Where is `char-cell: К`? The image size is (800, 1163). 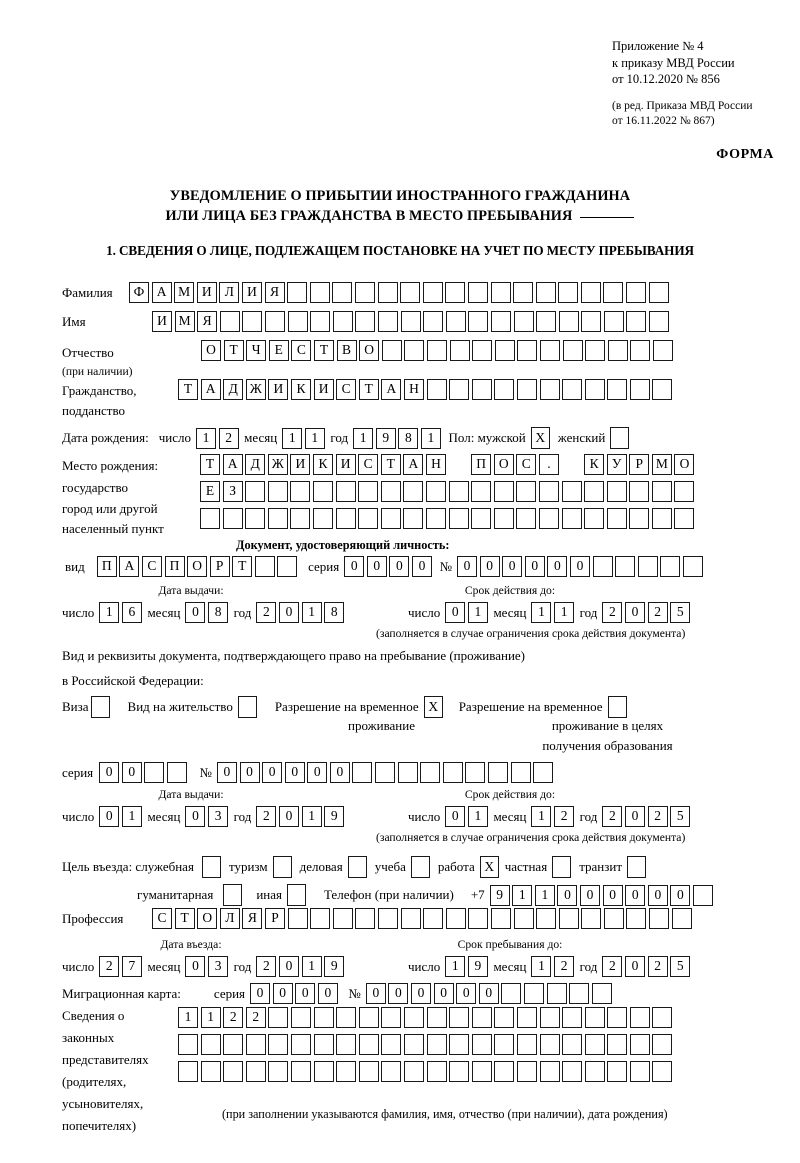 char-cell: К is located at coordinates (322, 464).